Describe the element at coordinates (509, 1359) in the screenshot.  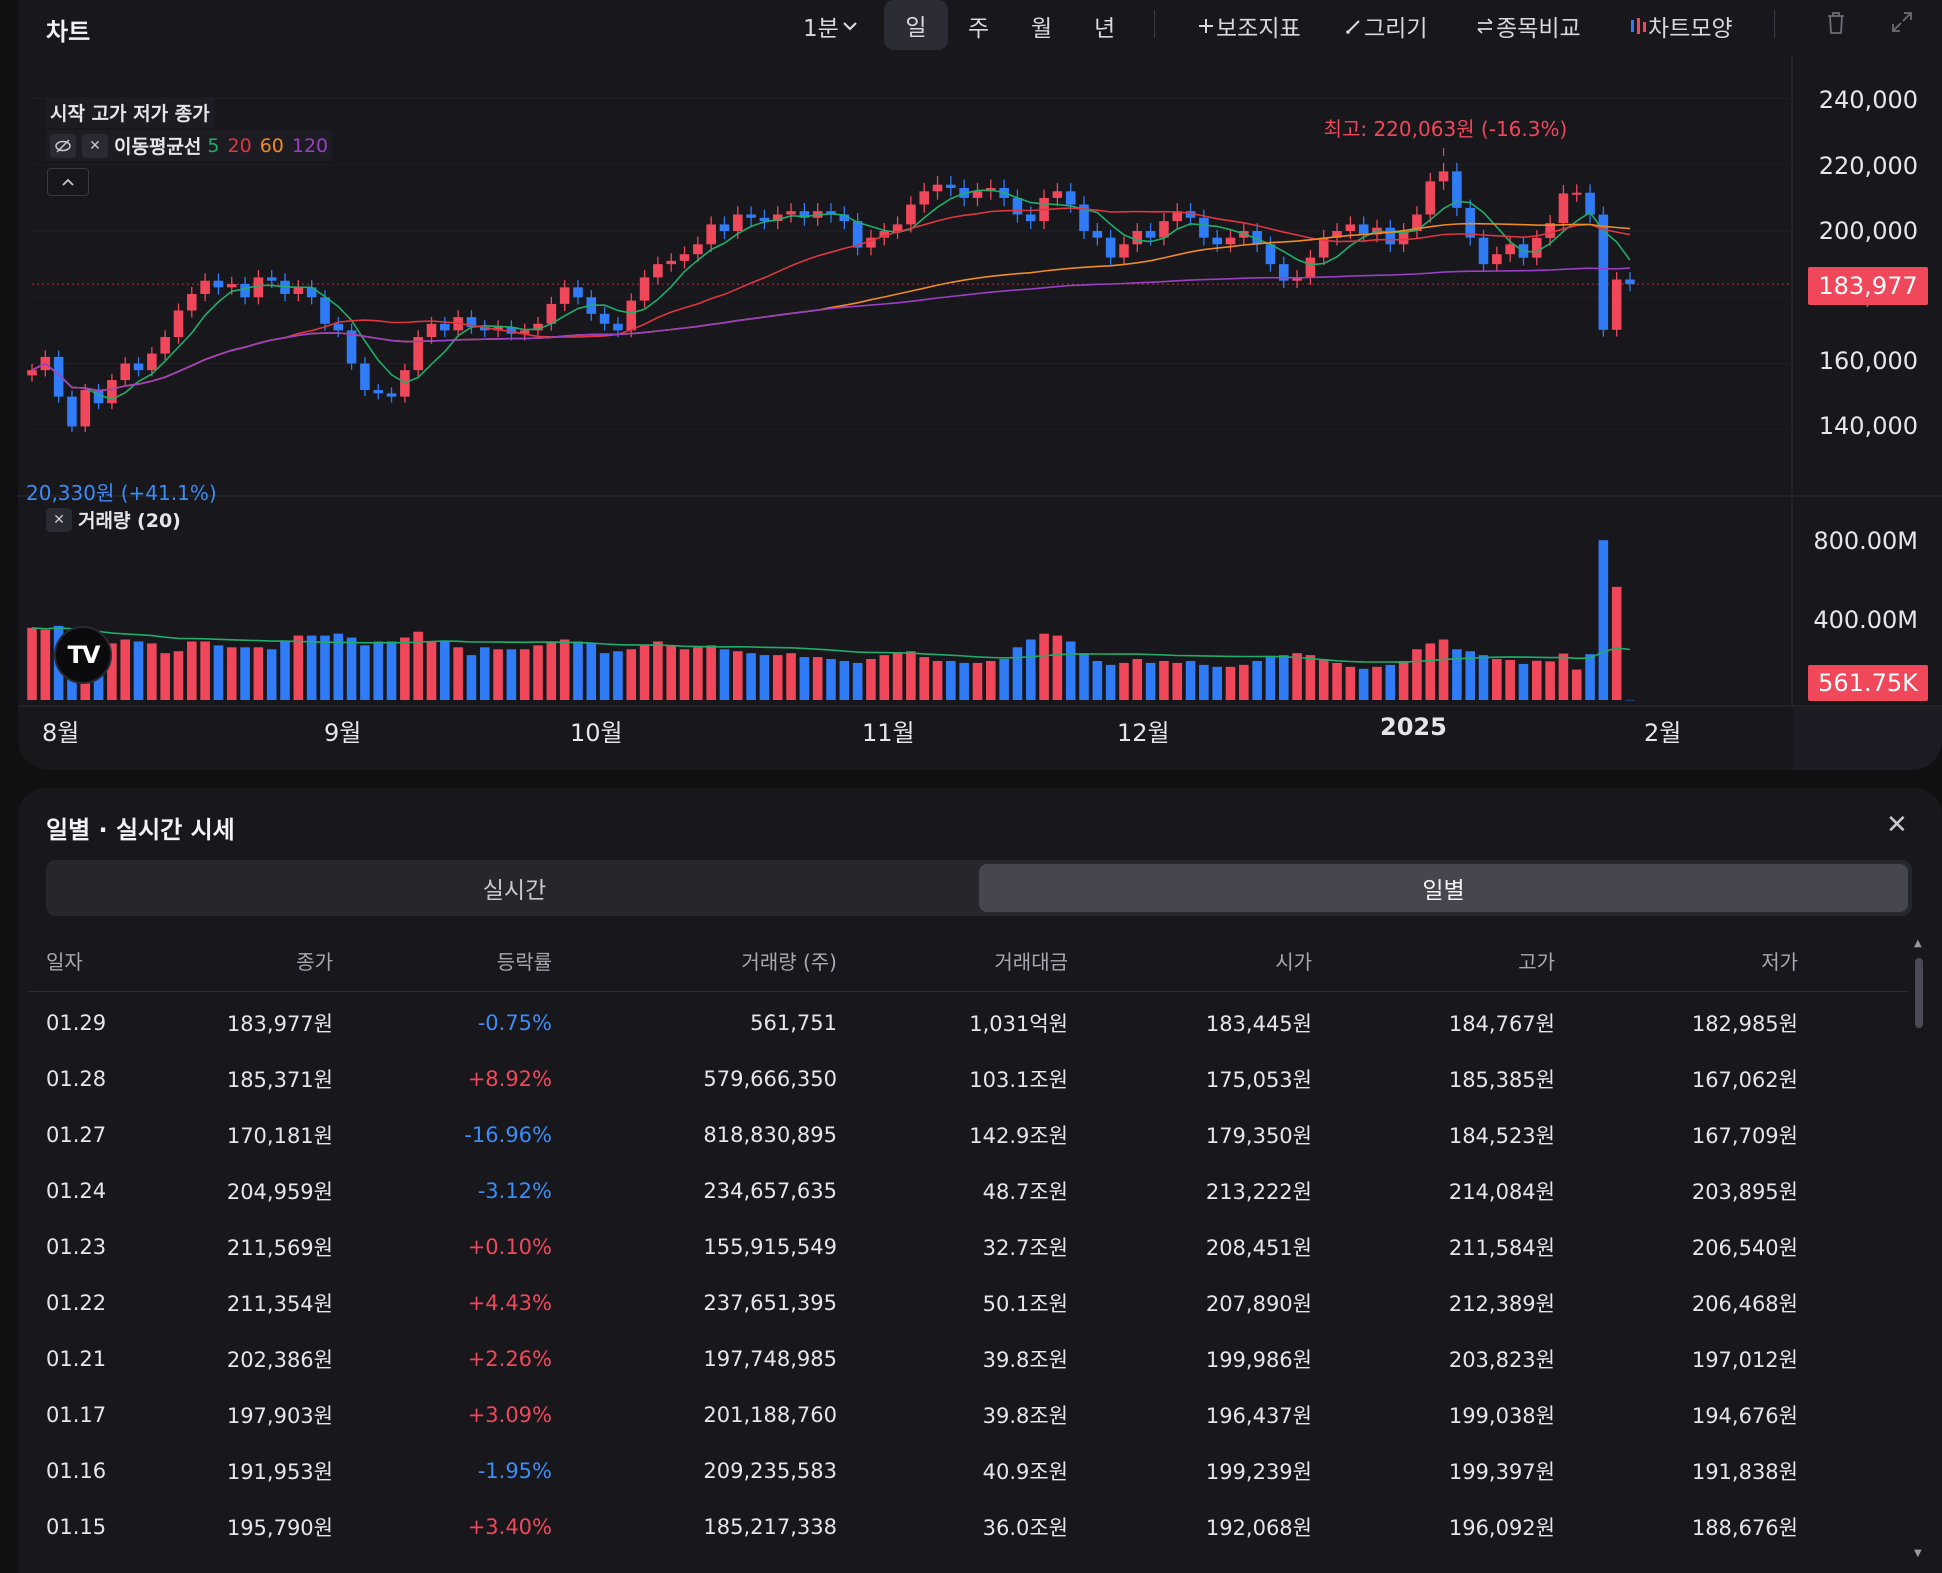
I see `cell-change: +2.26%` at that location.